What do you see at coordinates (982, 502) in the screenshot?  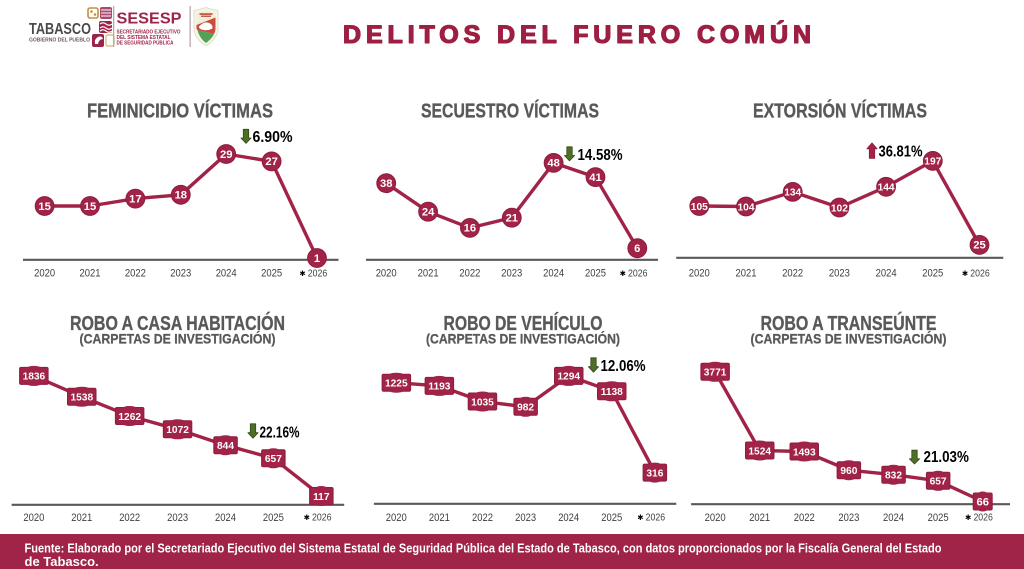 I see `svg-text: 66` at bounding box center [982, 502].